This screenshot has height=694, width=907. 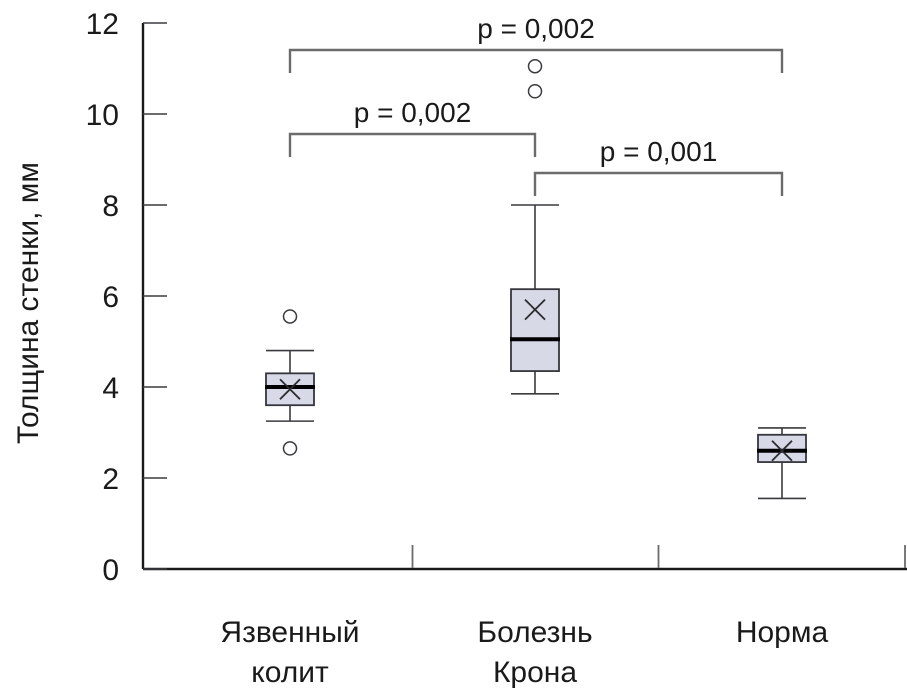 I want to click on y-tick-label: 6, so click(x=110, y=297).